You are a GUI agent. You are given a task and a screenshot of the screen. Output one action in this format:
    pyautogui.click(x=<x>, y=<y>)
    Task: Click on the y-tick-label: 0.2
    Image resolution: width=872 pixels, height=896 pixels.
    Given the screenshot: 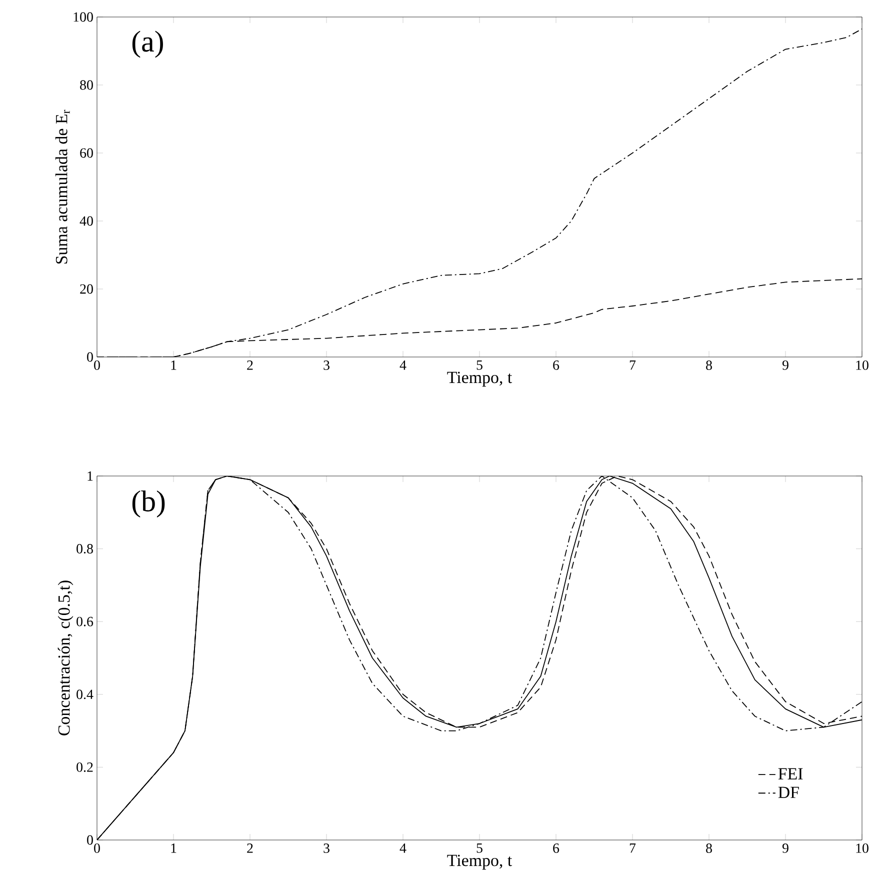 What is the action you would take?
    pyautogui.click(x=84, y=767)
    